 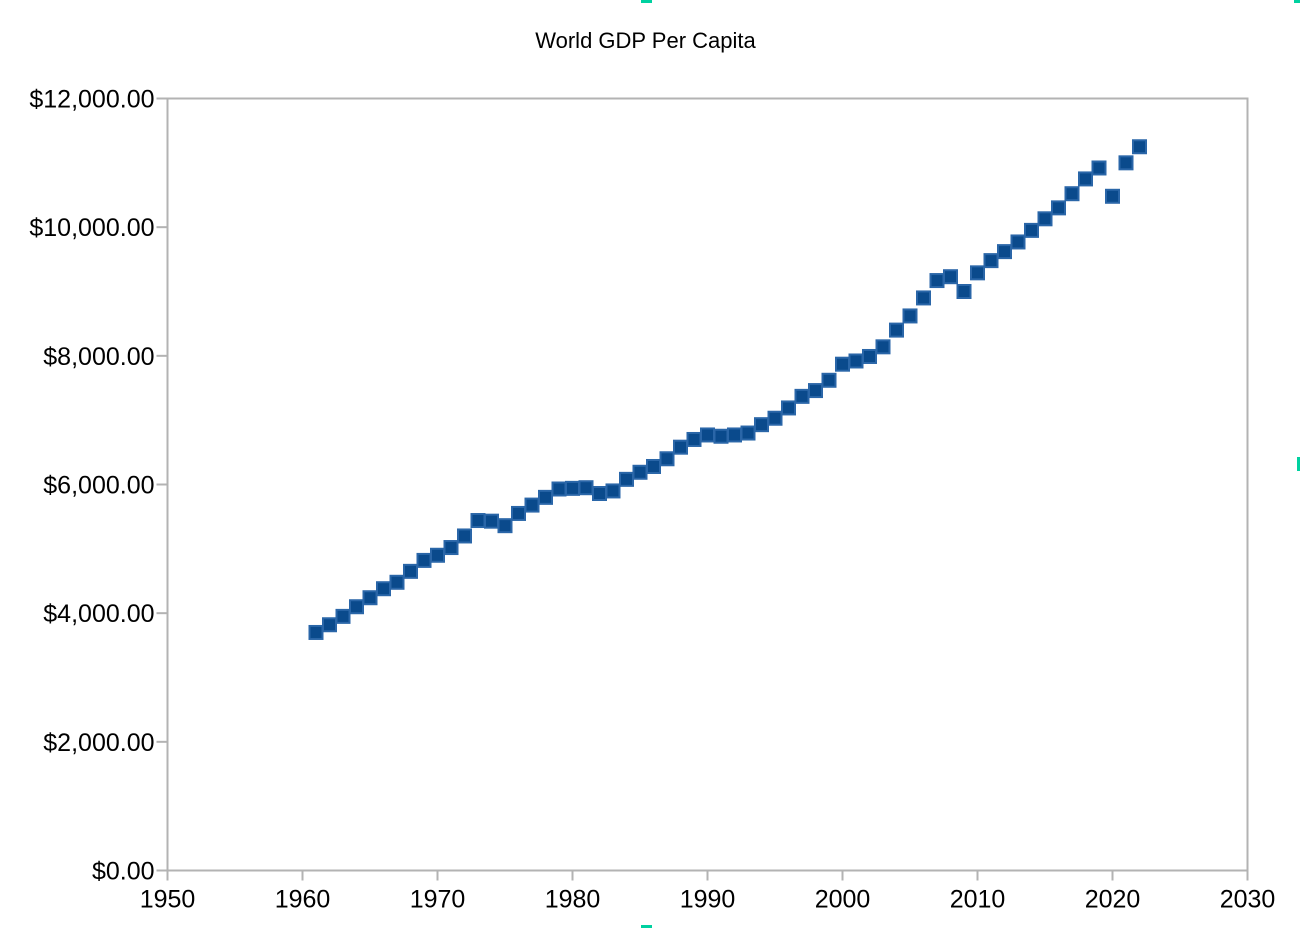 I want to click on selection-handle-right, so click(x=1298, y=464).